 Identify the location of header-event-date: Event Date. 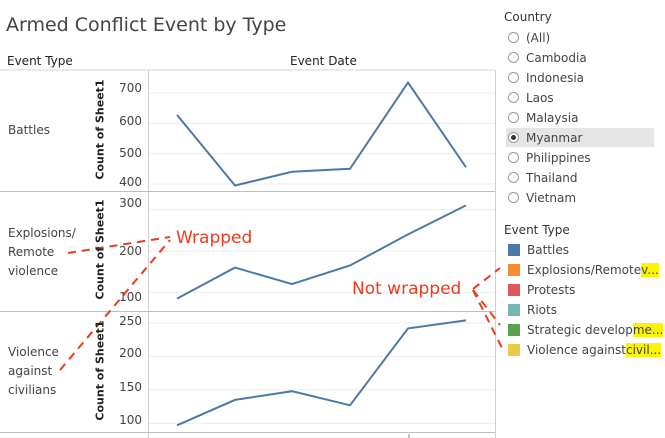
(323, 61).